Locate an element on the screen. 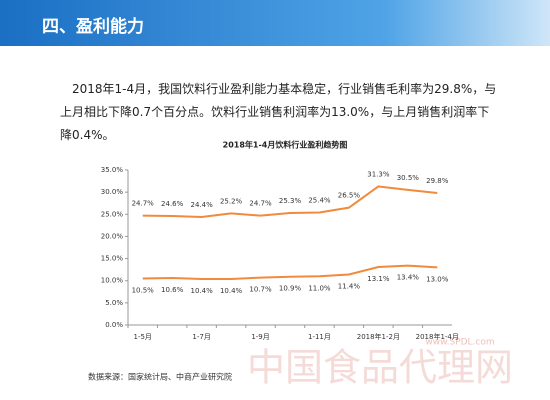 This screenshot has width=550, height=400. header-title: 四、盈利能力 is located at coordinates (93, 27).